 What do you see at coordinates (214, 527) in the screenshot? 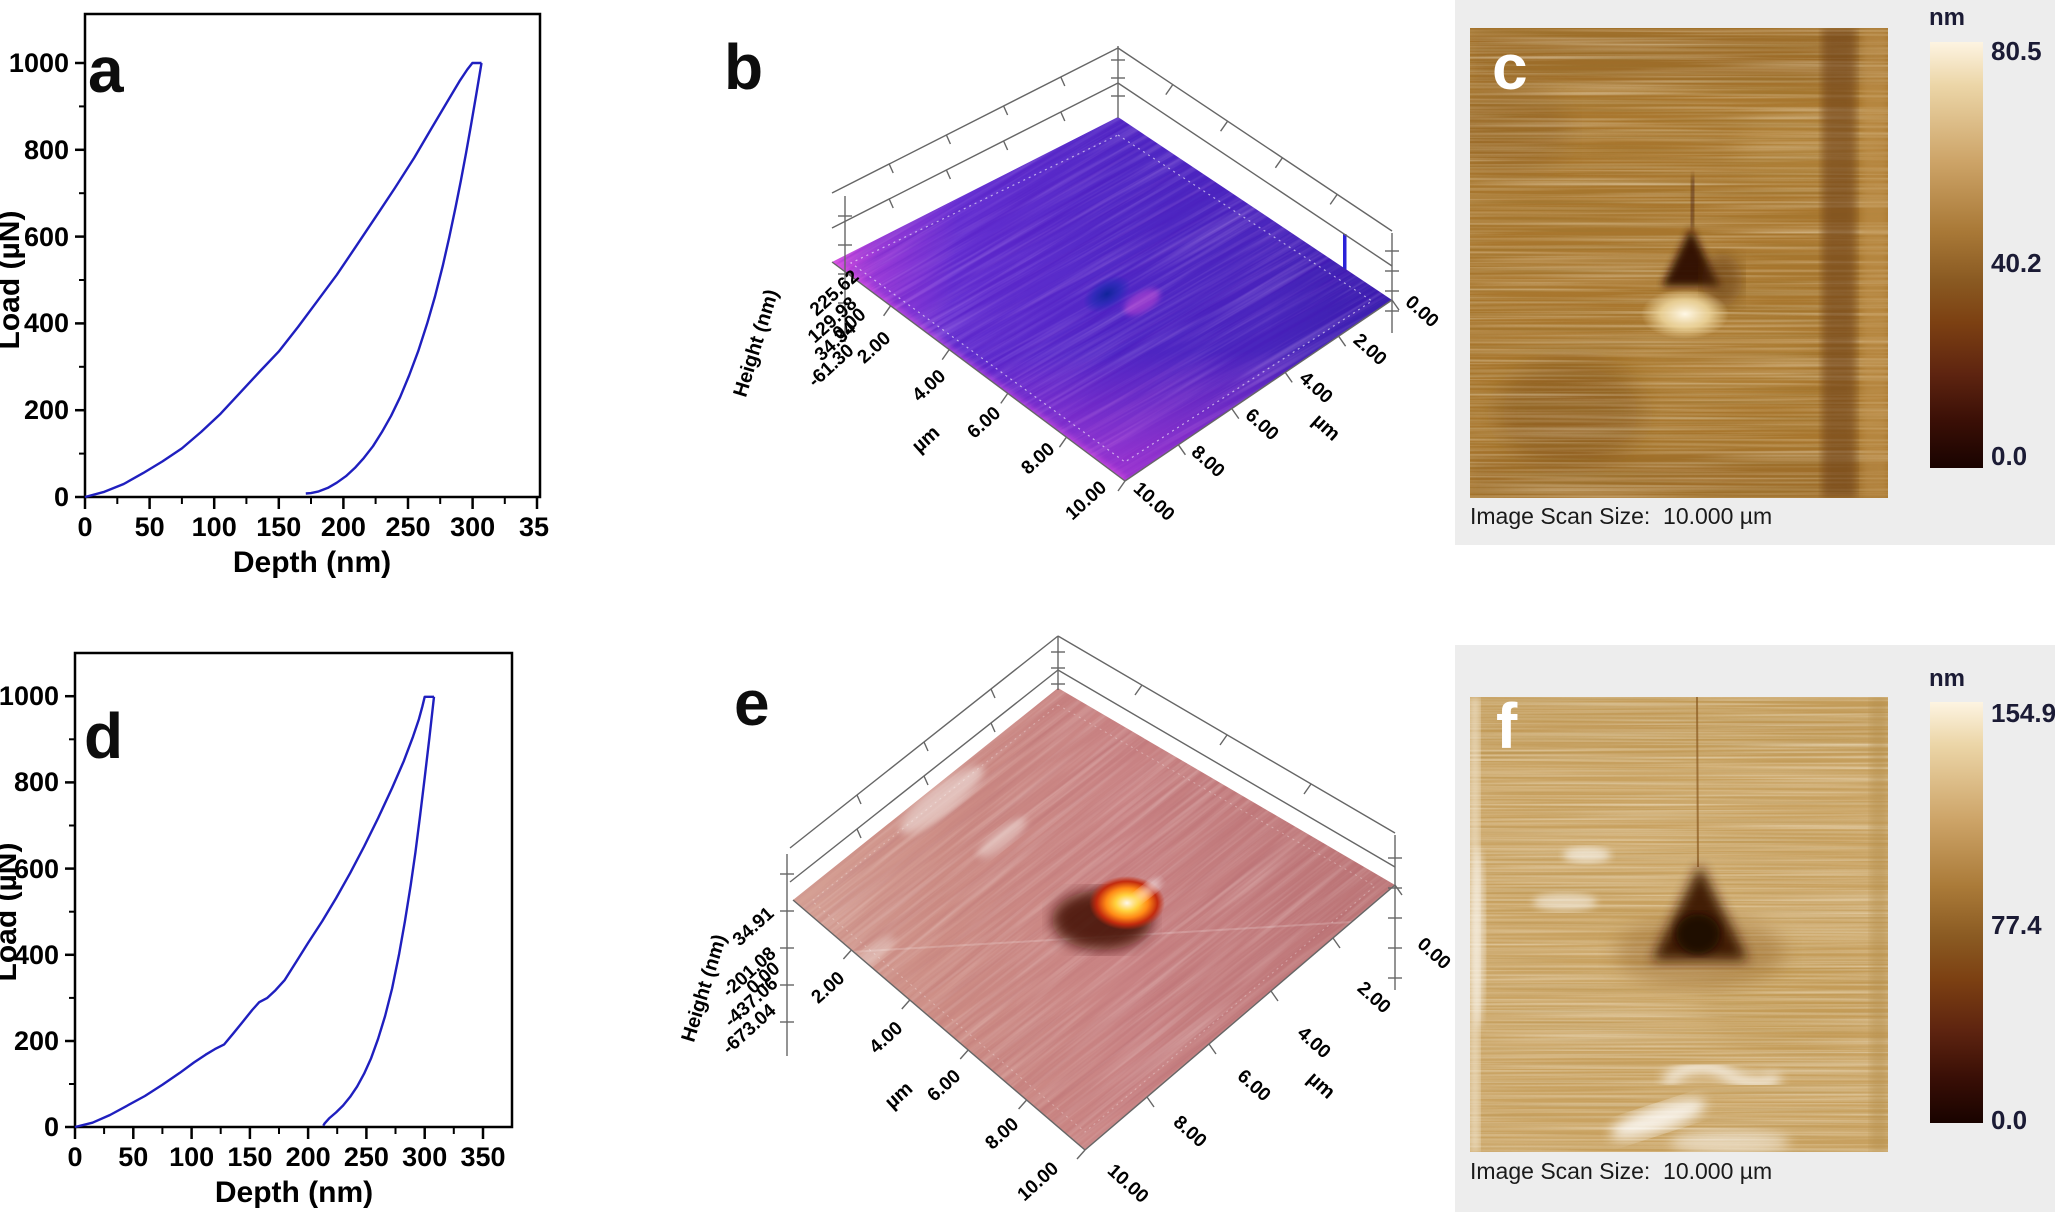
I see `a-xtick: 100` at bounding box center [214, 527].